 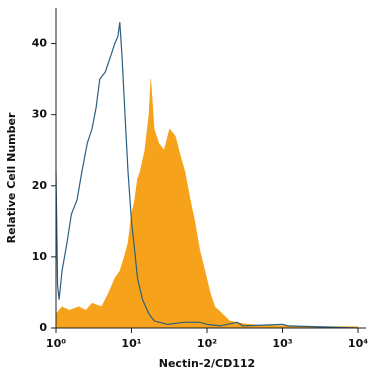 I want to click on y-tick-label: 0, so click(x=43, y=327).